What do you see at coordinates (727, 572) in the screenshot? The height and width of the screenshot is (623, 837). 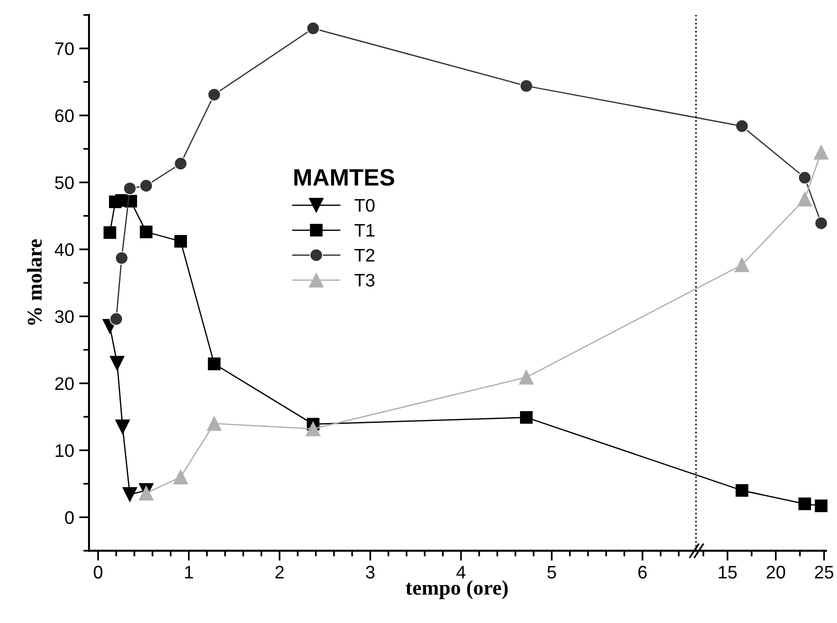 I see `x-tick-label: 15` at bounding box center [727, 572].